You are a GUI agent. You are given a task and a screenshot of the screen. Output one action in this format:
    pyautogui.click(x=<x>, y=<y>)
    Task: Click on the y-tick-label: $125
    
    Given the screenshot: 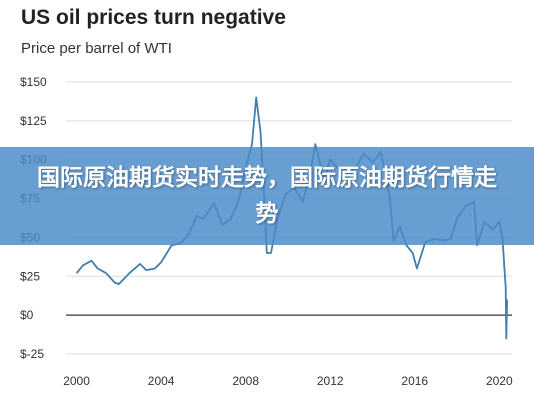 What is the action you would take?
    pyautogui.click(x=33, y=121)
    